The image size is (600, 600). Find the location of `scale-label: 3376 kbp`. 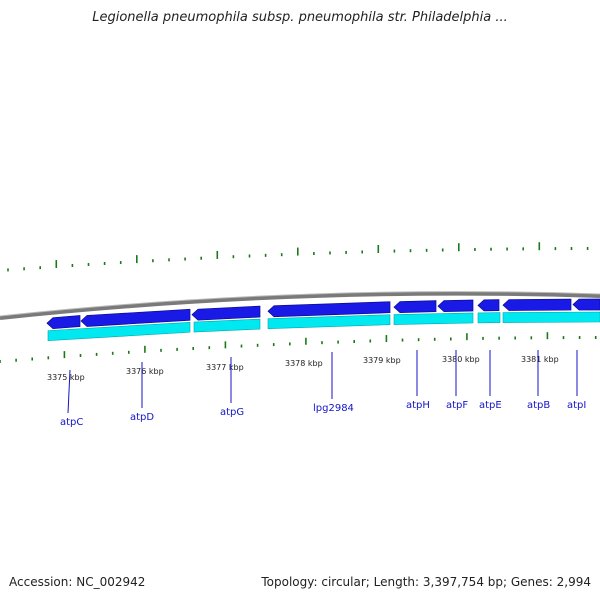

scale-label: 3376 kbp is located at coordinates (145, 371).